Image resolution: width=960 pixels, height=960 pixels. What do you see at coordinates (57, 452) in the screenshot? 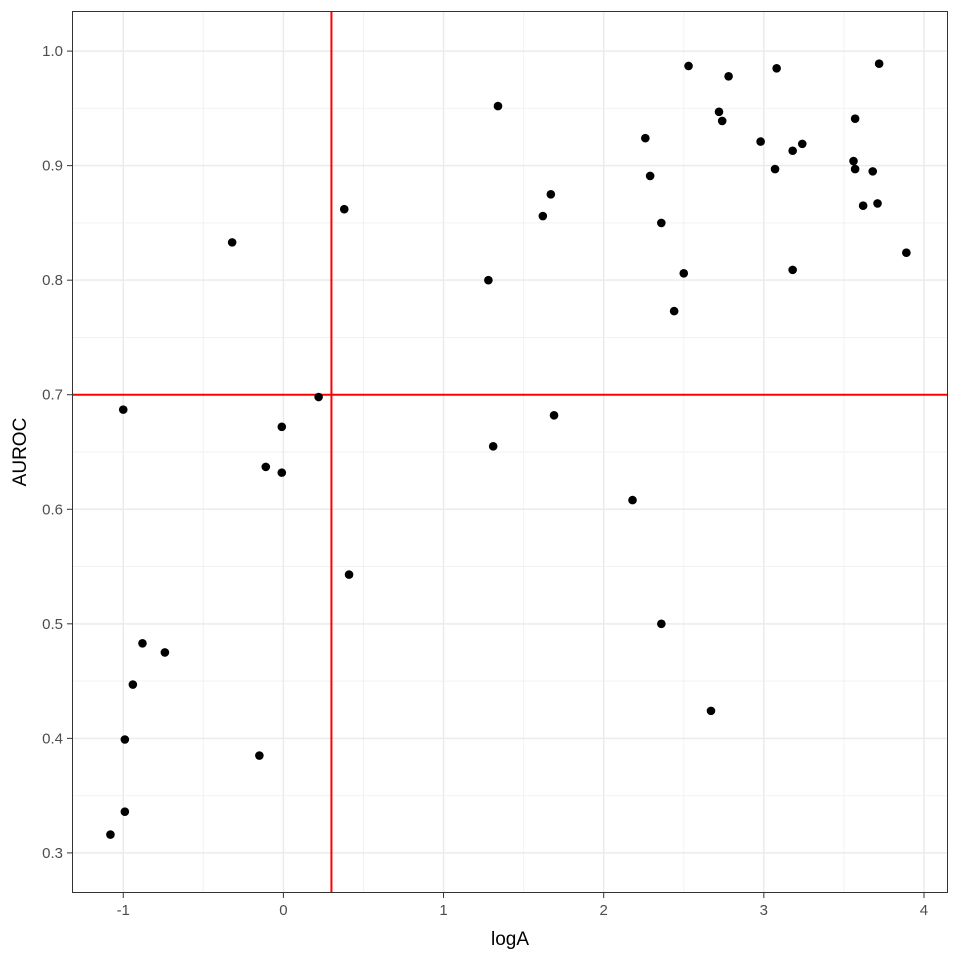
I see `y-axis: 0.3 0.4 0.5 0.6 0.7 0.8 0.9 1.0` at bounding box center [57, 452].